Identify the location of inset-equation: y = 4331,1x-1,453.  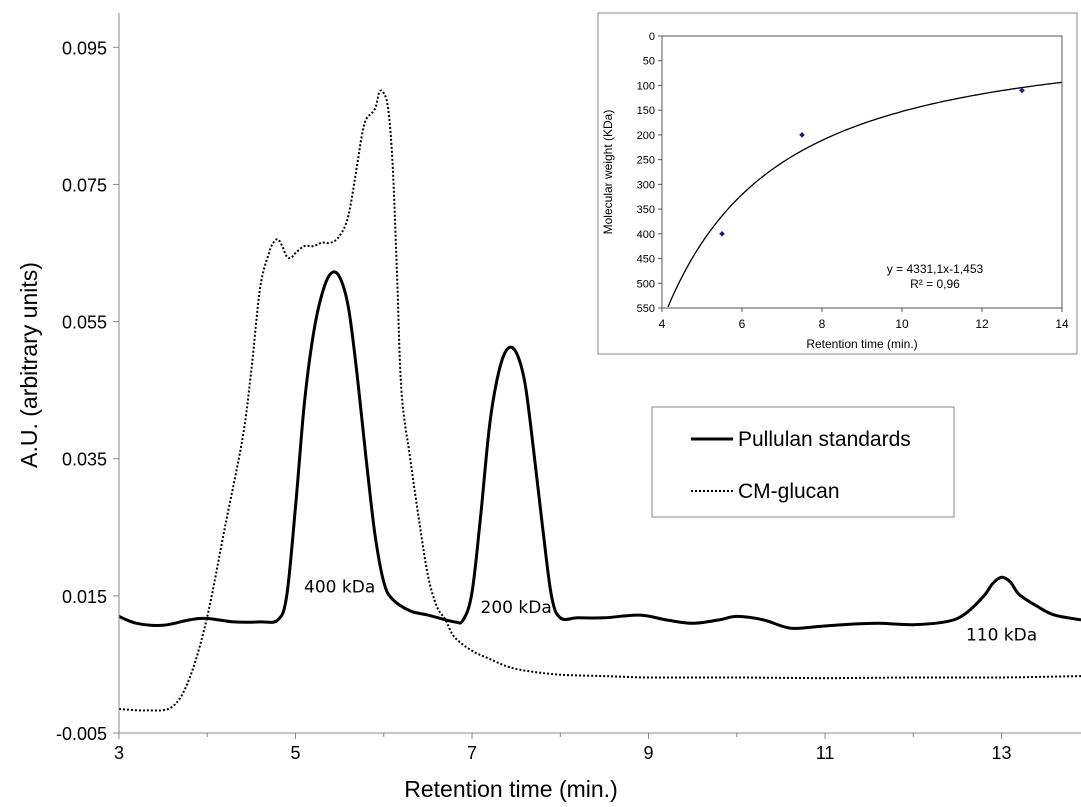
(935, 269).